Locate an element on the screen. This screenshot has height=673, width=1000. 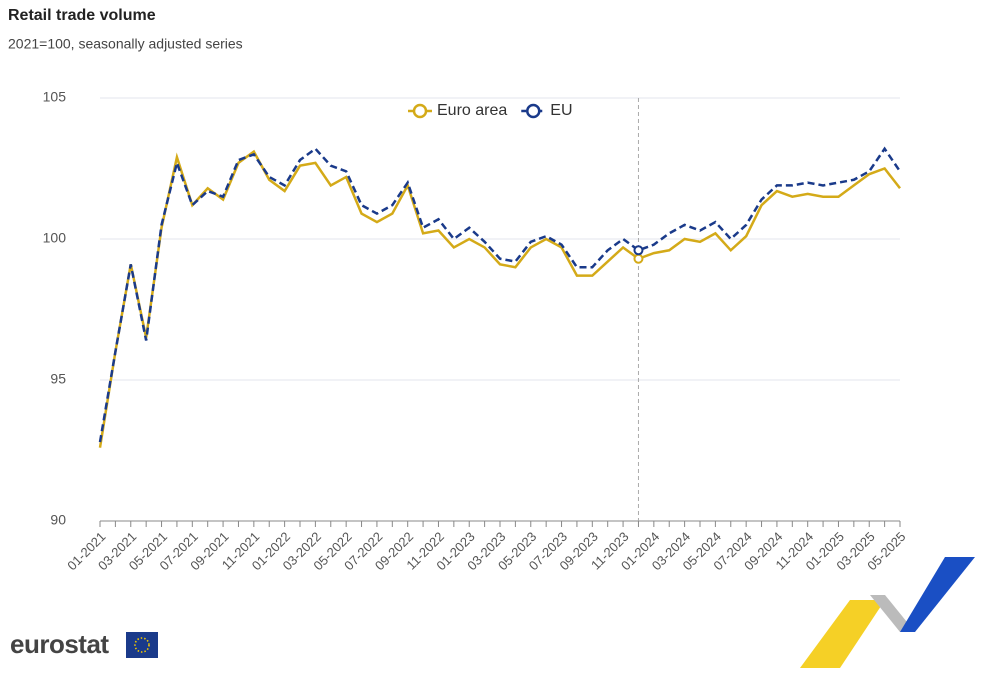
deco-blue is located at coordinates (937, 594).